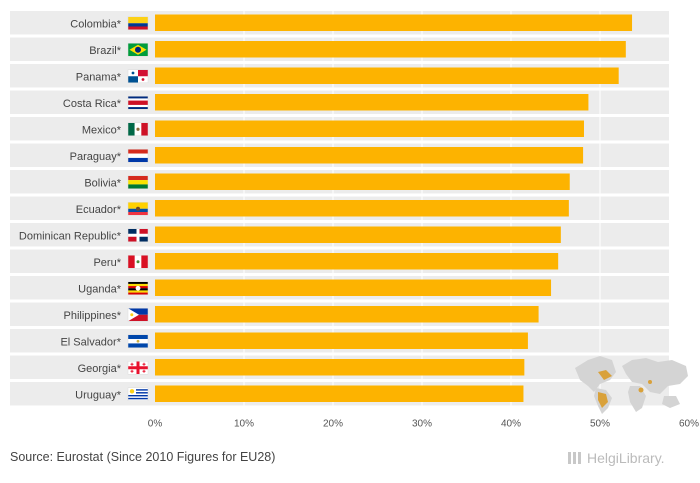 The image size is (700, 483). Describe the element at coordinates (138, 76) in the screenshot. I see `panama-flag-icon` at that location.